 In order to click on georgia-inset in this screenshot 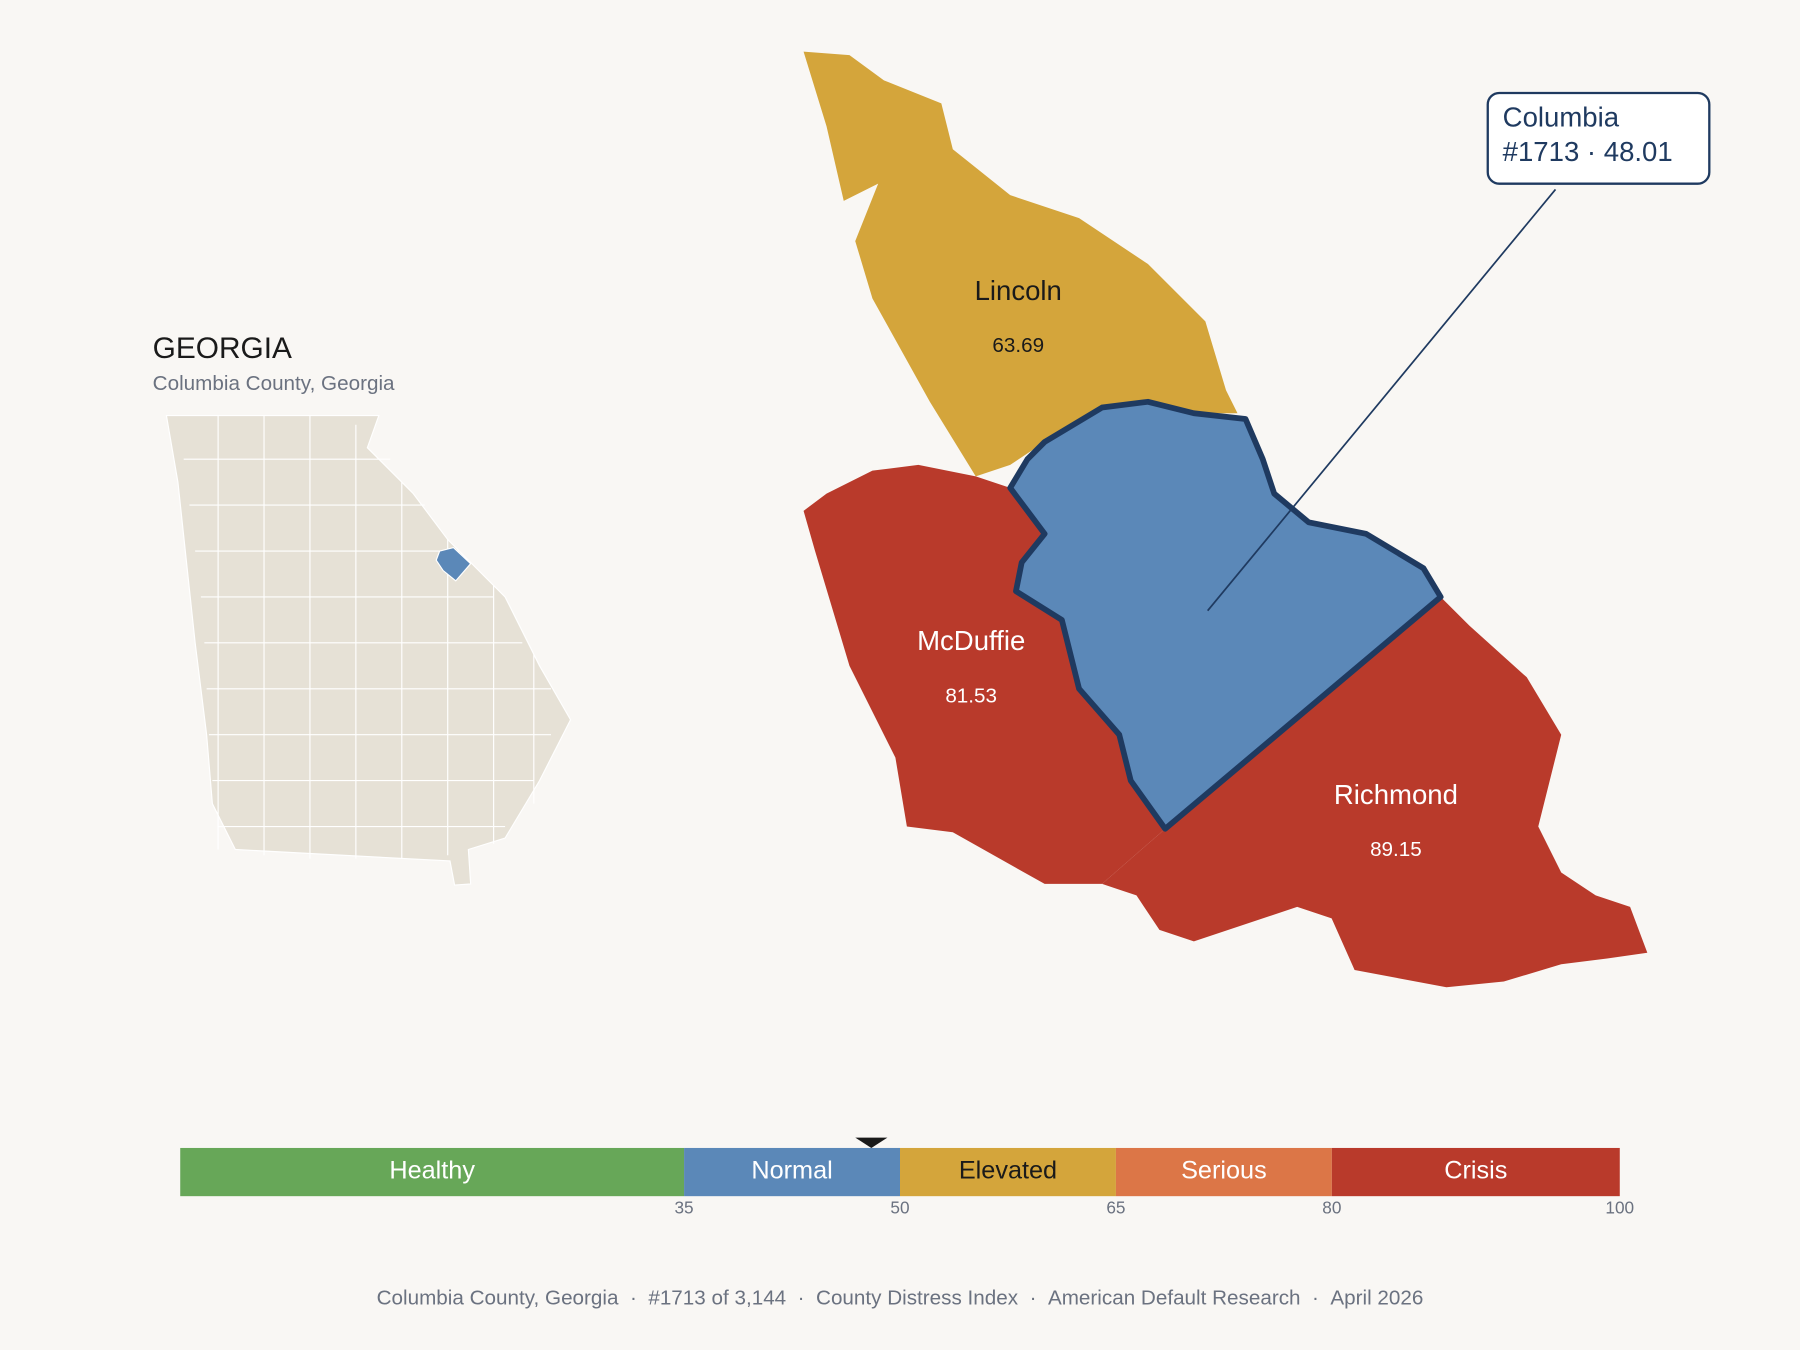, I will do `click(368, 650)`.